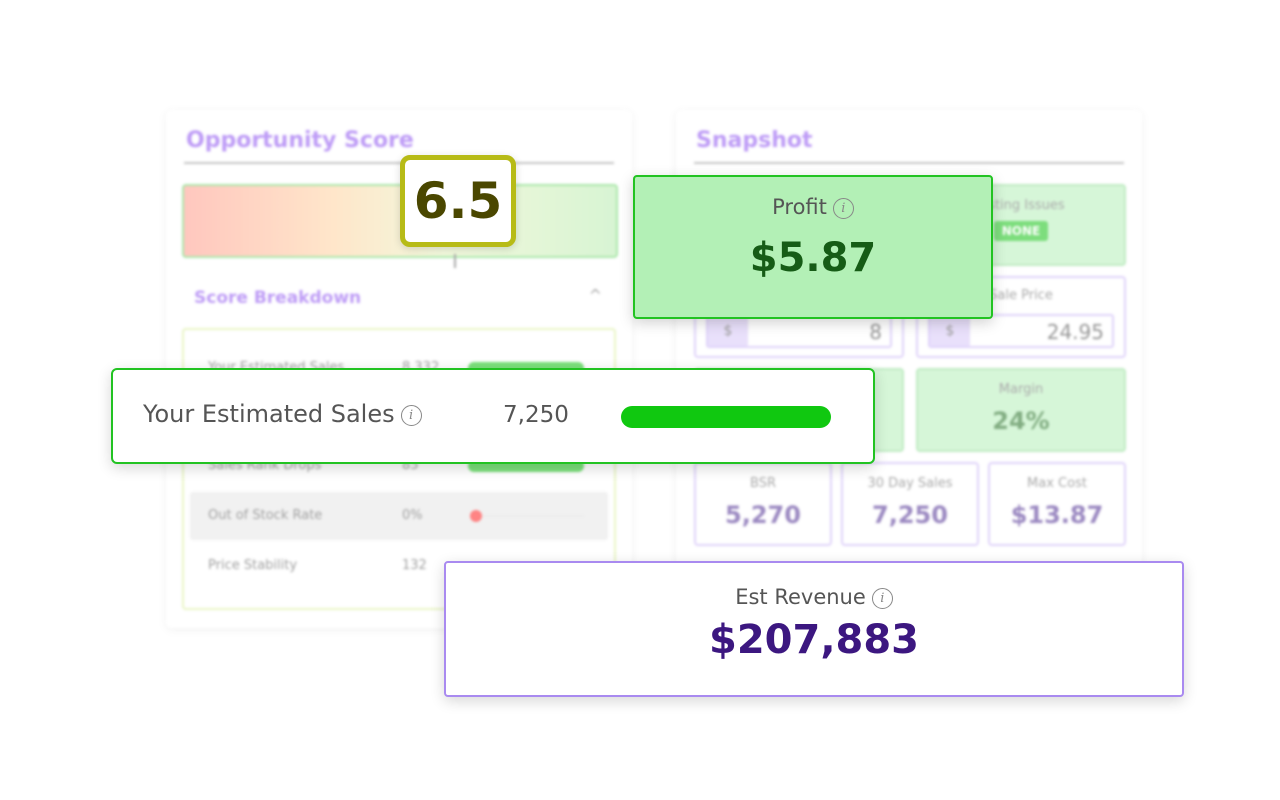 The width and height of the screenshot is (1280, 800). What do you see at coordinates (910, 483) in the screenshot?
I see `30-day-sales-label: 30 Day Sales` at bounding box center [910, 483].